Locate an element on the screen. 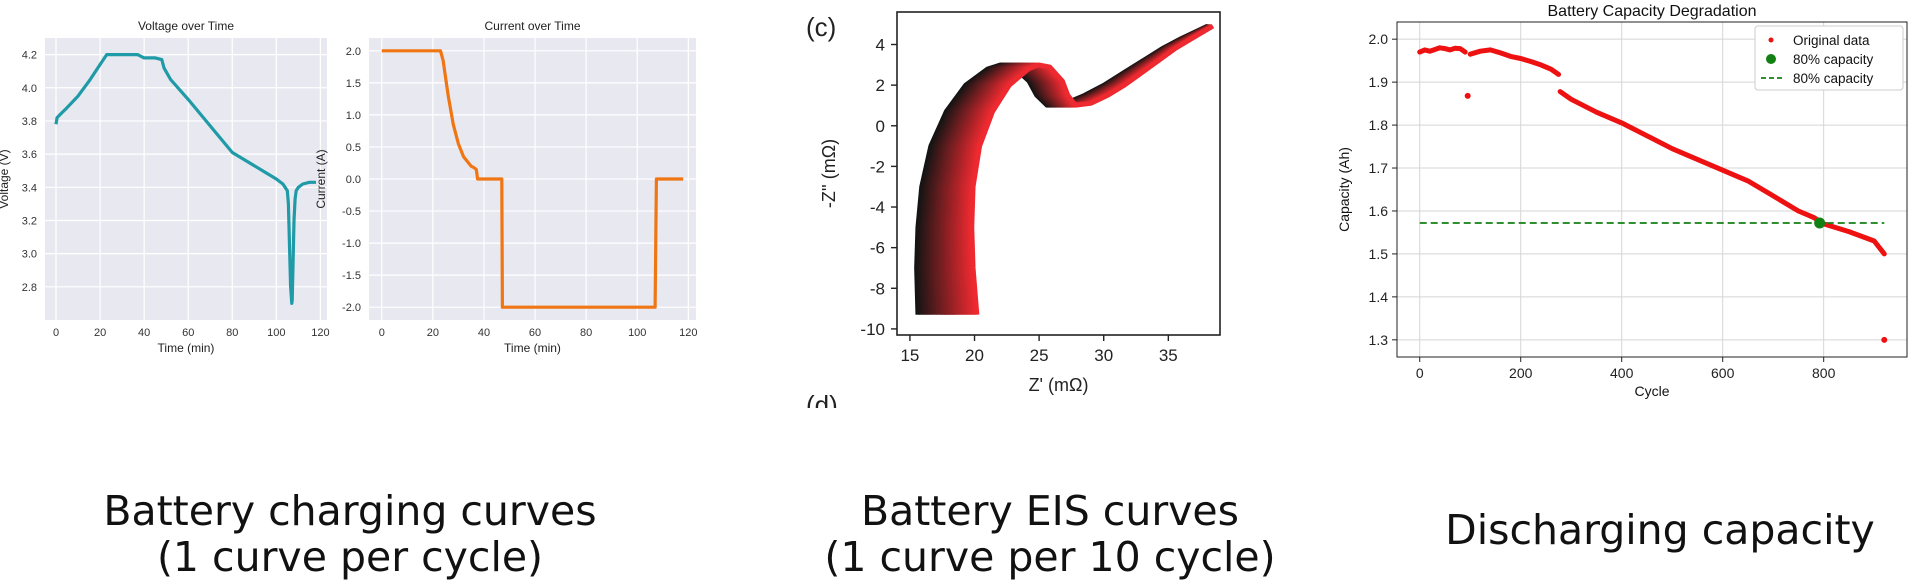 Image resolution: width=1925 pixels, height=581 pixels. chart-title: Battery Capacity Degradation is located at coordinates (1652, 11).